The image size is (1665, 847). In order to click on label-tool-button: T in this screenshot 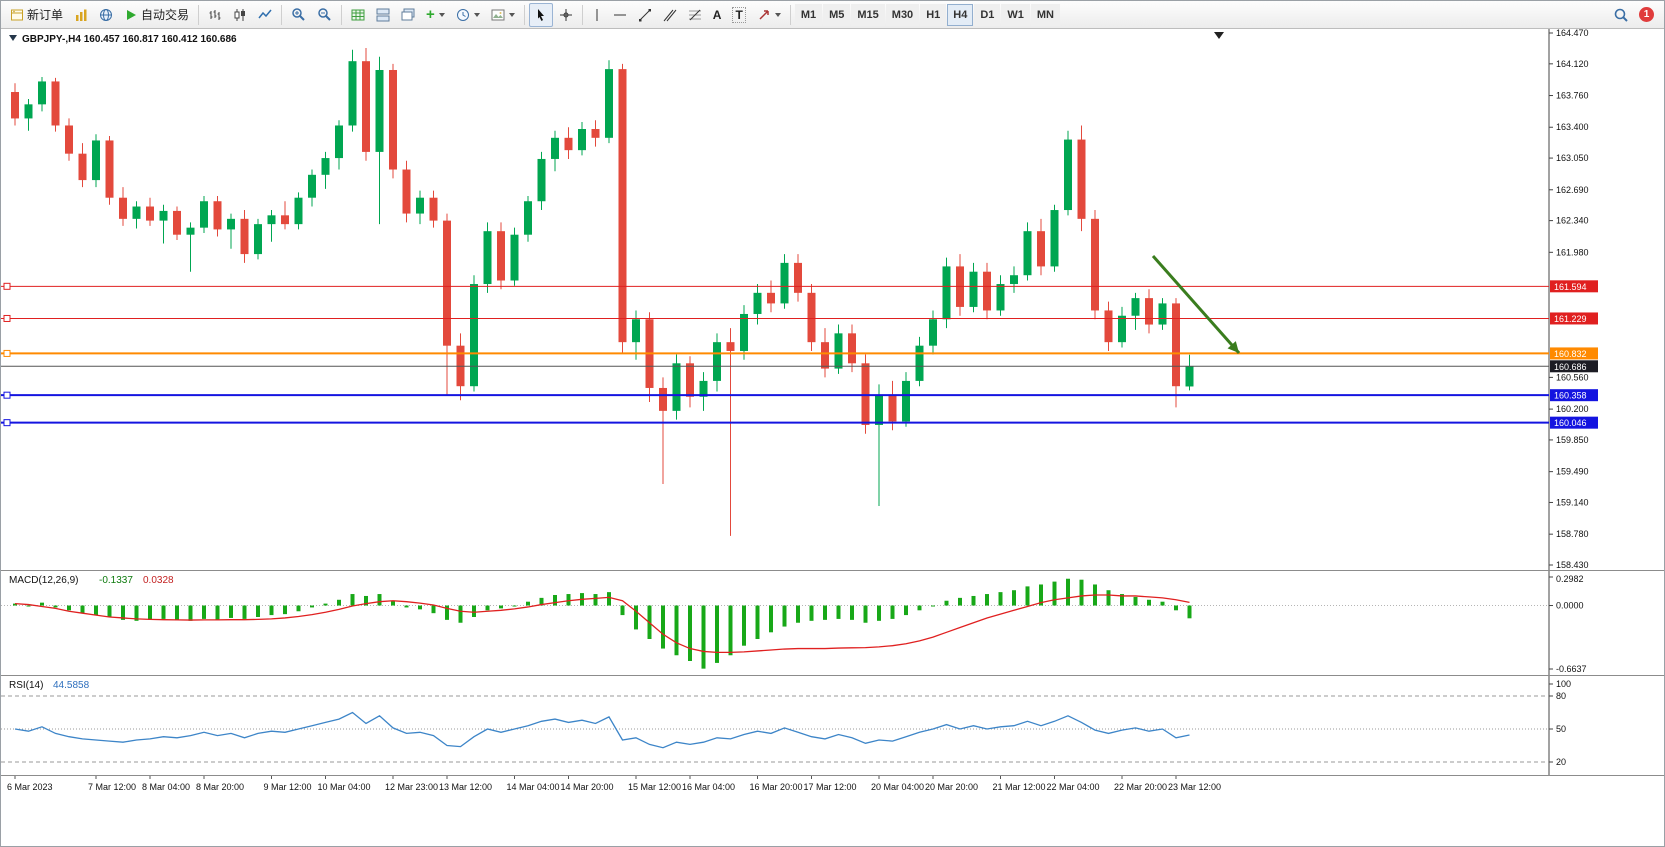, I will do `click(738, 15)`.